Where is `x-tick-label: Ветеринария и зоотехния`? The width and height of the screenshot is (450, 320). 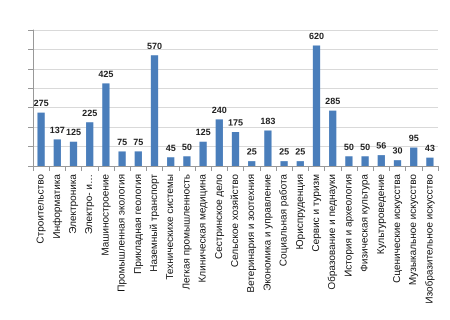 x-tick-label: Ветеринария и зоотехния is located at coordinates (252, 233).